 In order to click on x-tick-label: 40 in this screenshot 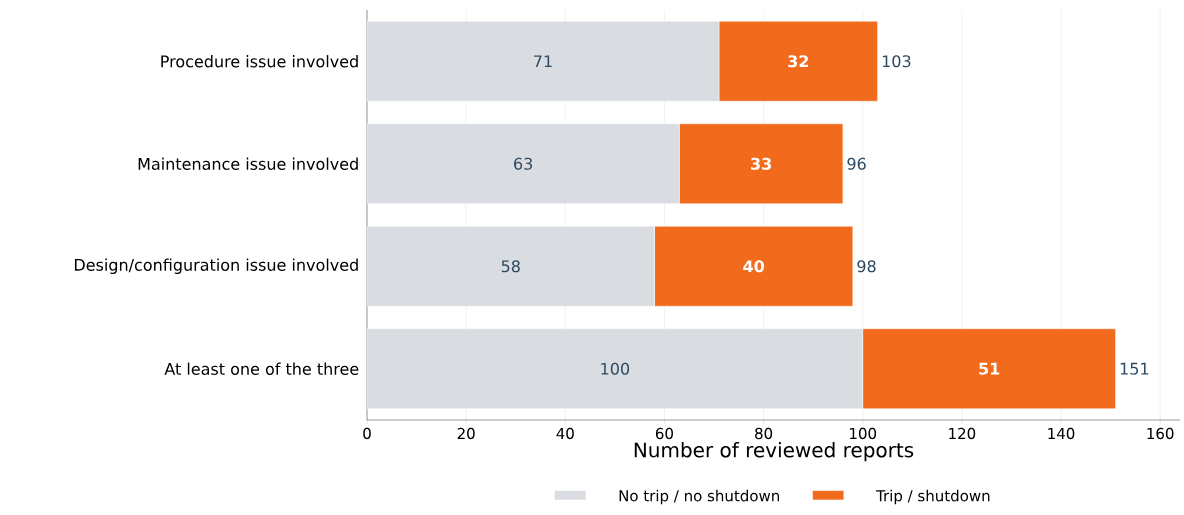, I will do `click(565, 433)`.